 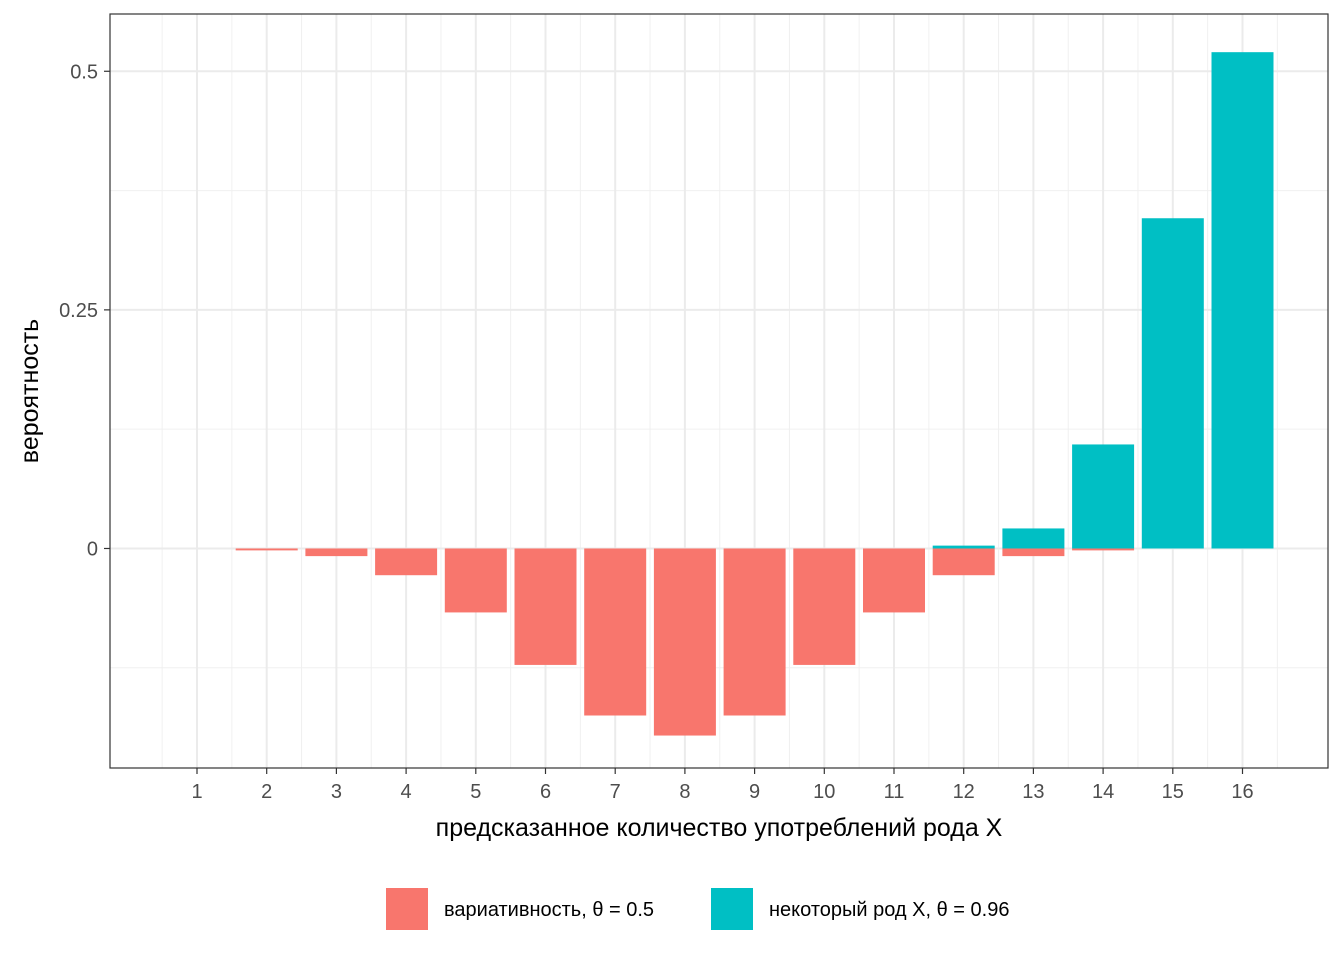 What do you see at coordinates (1173, 792) in the screenshot?
I see `x-tick-label: 15` at bounding box center [1173, 792].